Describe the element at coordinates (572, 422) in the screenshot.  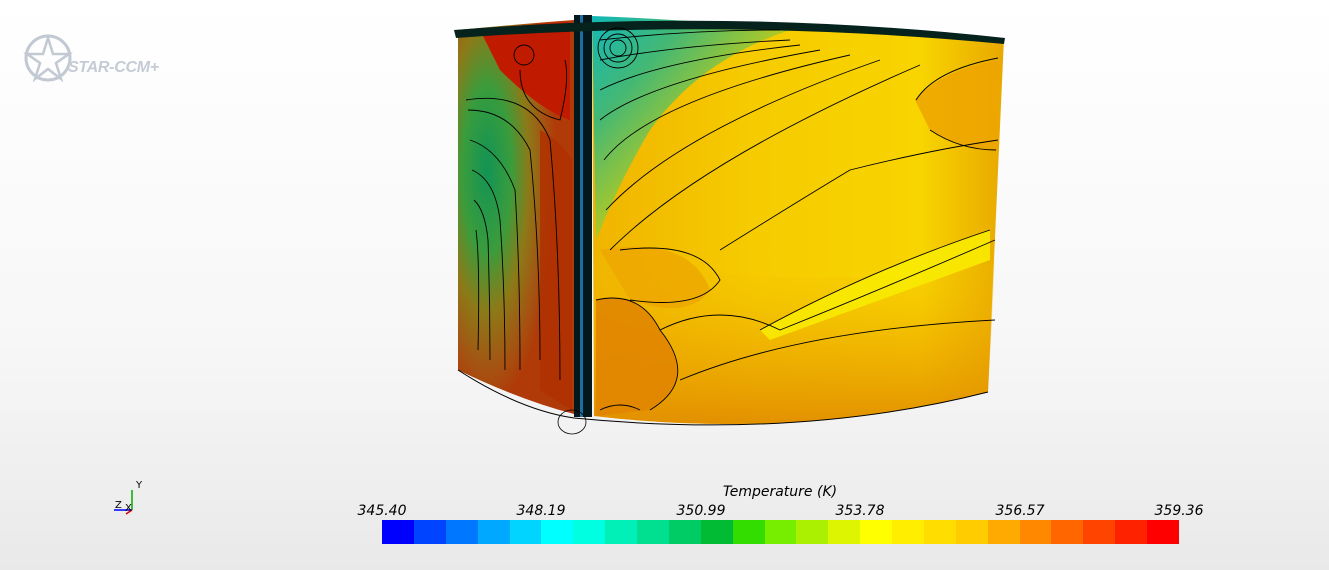
I see `probe-marker` at that location.